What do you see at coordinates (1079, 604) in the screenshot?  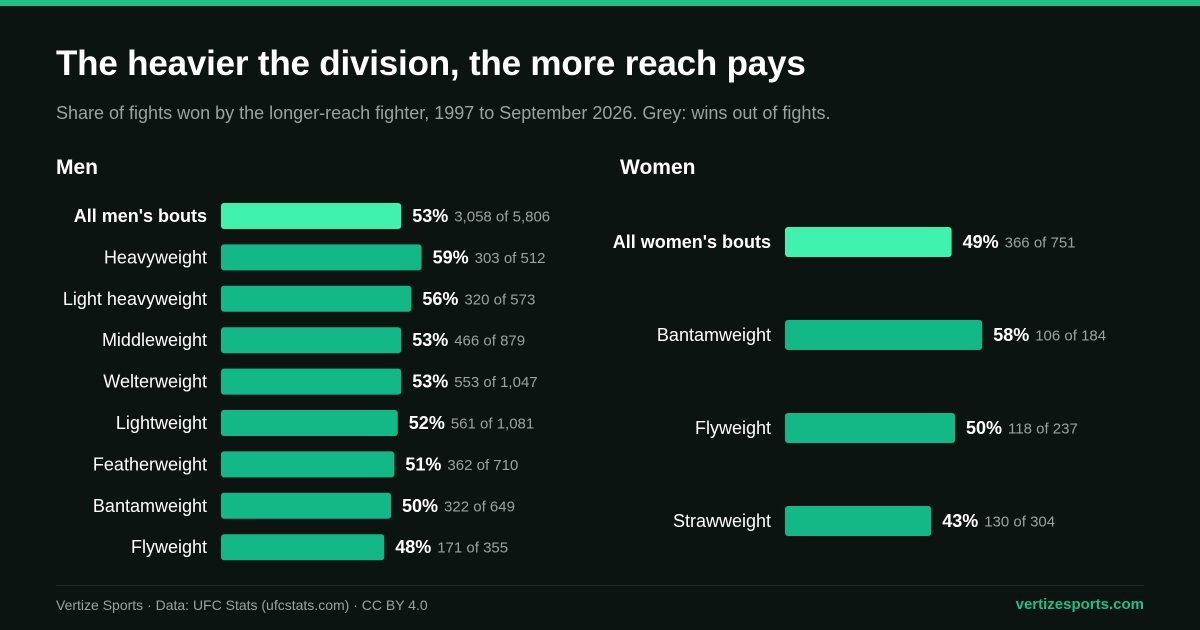 I see `footer-site-link: vertizesports.com` at bounding box center [1079, 604].